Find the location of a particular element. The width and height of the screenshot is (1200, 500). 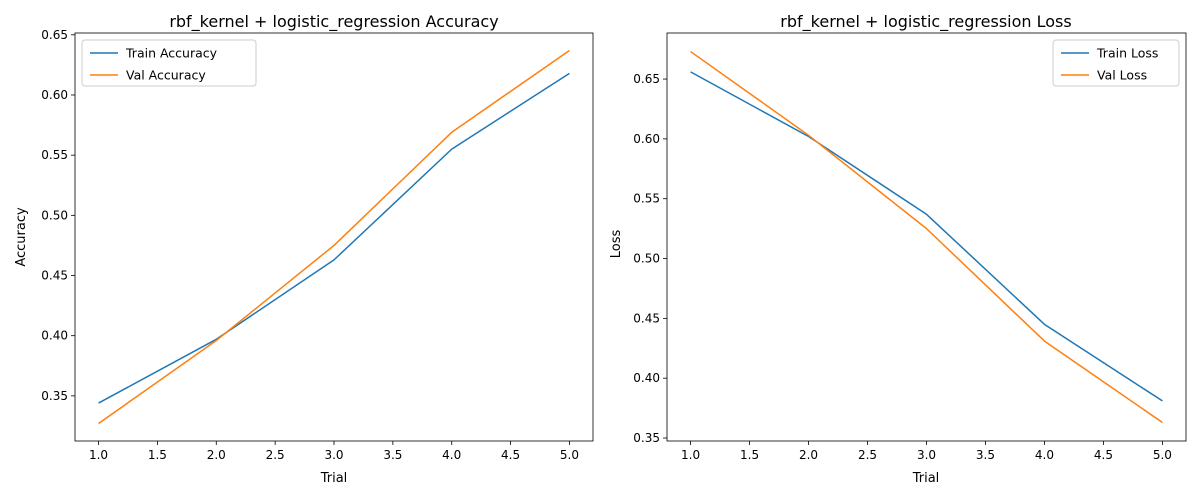

accuracy-x-tick-label: 2.5 is located at coordinates (275, 455).